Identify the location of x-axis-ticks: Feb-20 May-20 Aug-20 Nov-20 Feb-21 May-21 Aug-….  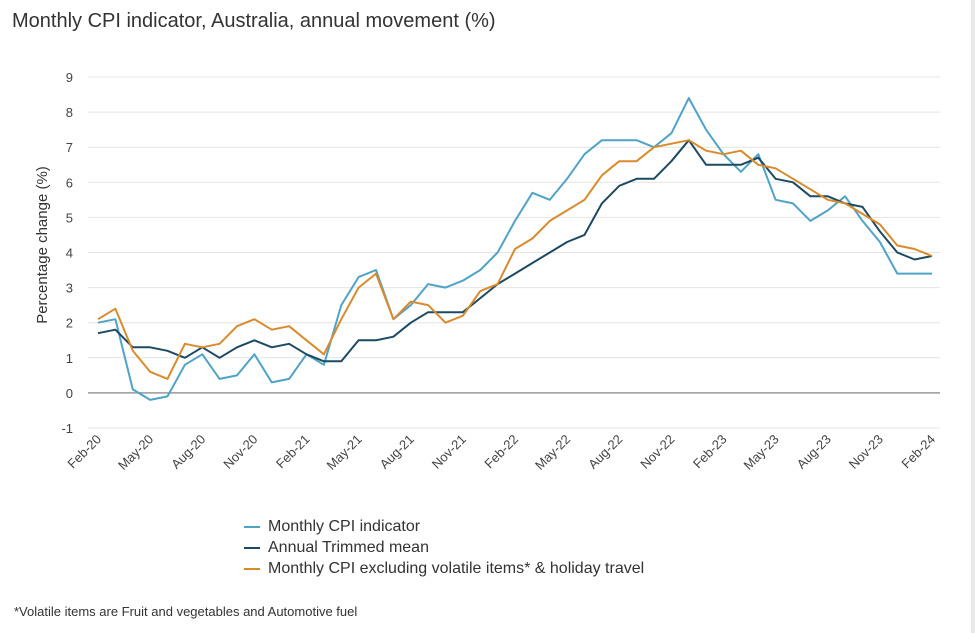
(501, 452).